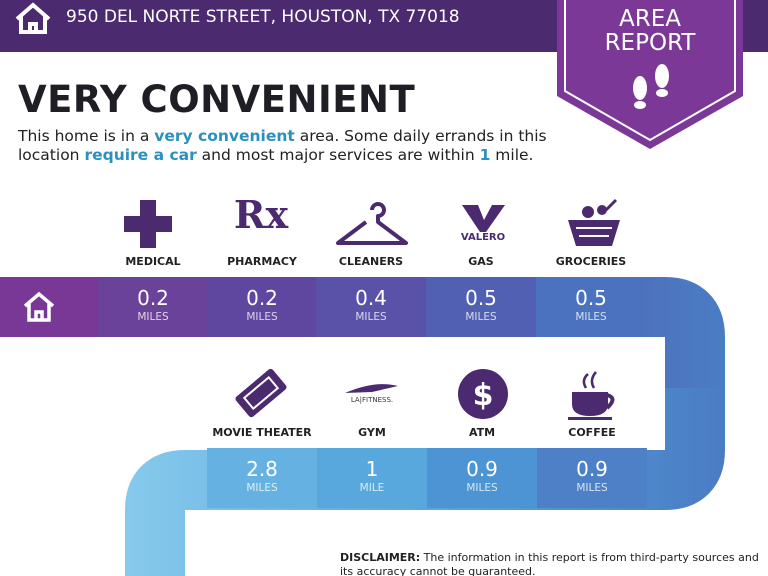  I want to click on footprints, so click(651, 86).